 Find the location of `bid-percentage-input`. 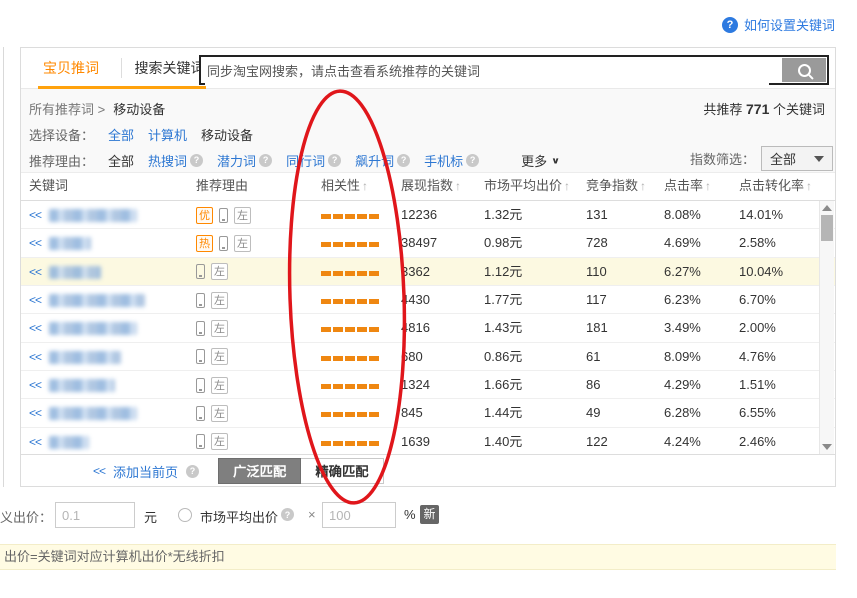

bid-percentage-input is located at coordinates (359, 515).